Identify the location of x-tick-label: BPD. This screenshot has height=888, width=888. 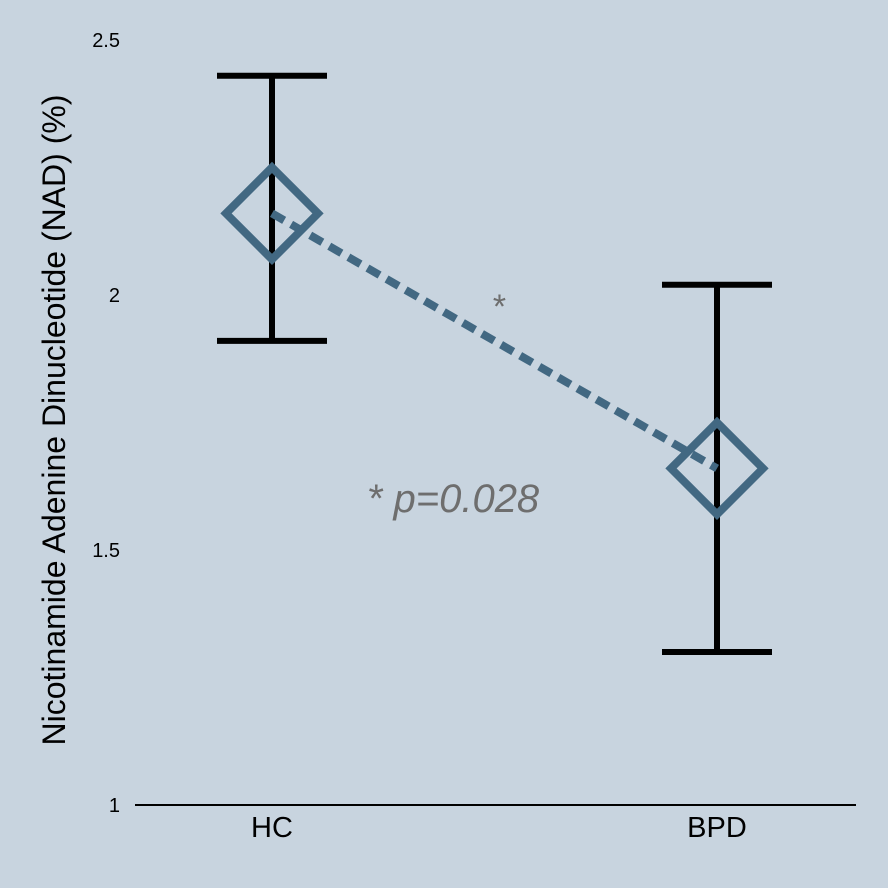
(717, 828).